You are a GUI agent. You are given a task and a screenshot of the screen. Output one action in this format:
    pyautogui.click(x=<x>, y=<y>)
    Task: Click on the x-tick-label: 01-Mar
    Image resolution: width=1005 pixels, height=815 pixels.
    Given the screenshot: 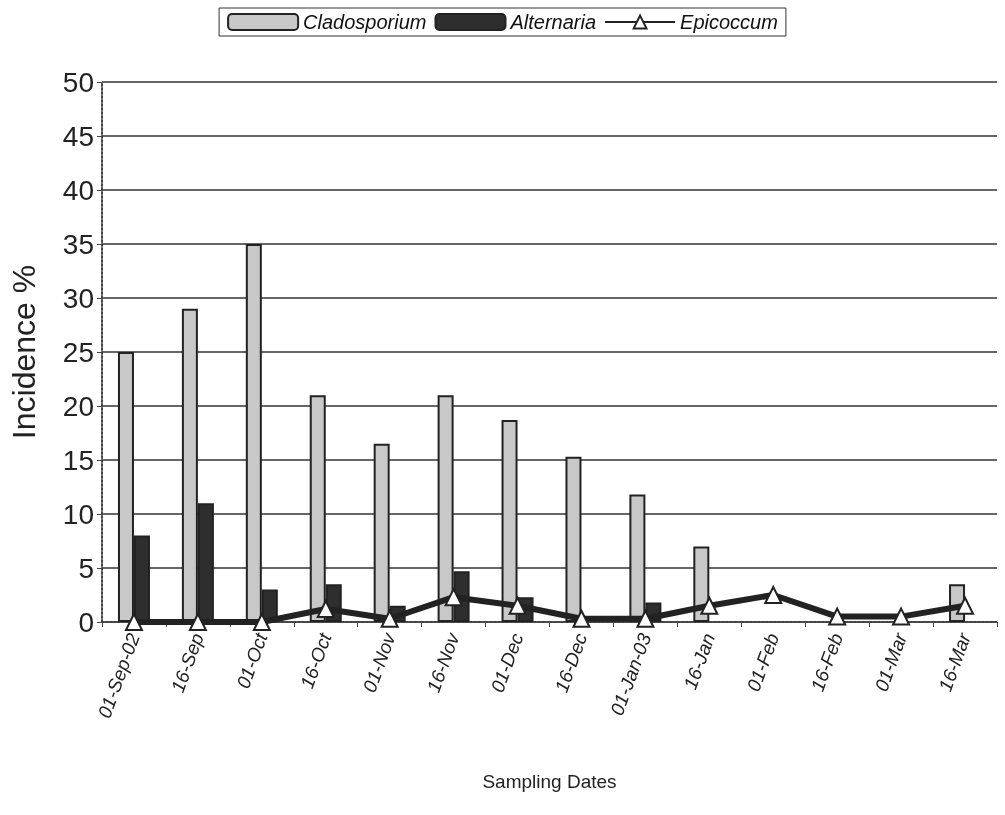 What is the action you would take?
    pyautogui.click(x=891, y=662)
    